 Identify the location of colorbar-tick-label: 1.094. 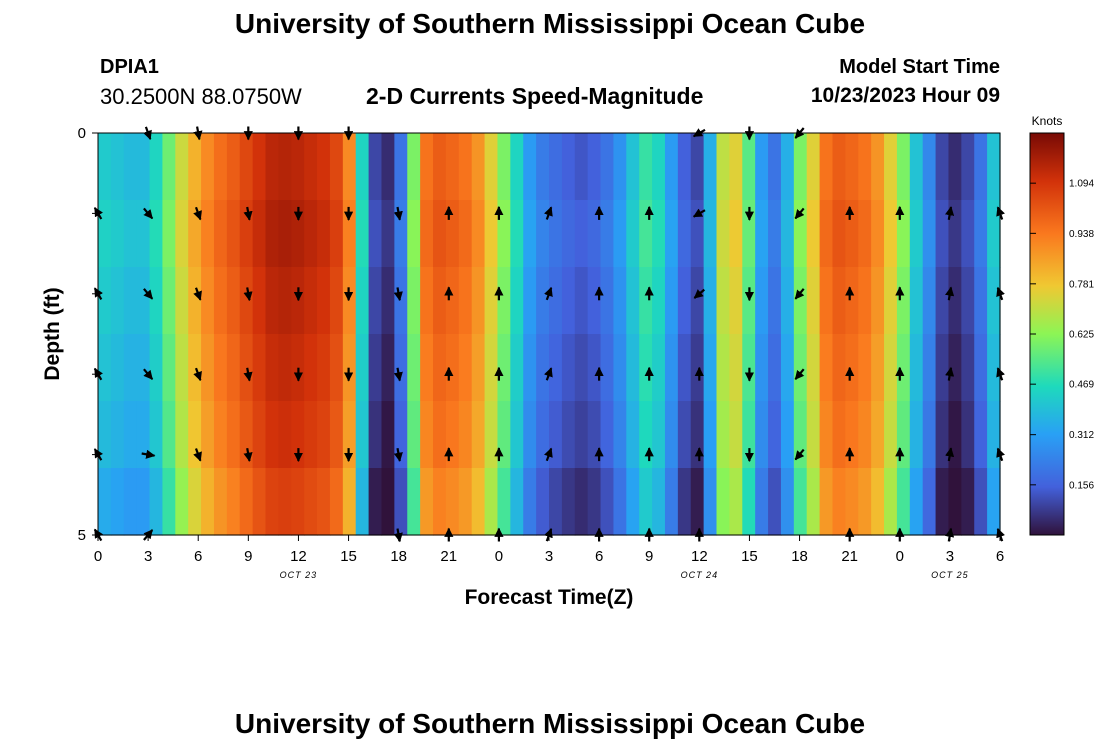
(1081, 184).